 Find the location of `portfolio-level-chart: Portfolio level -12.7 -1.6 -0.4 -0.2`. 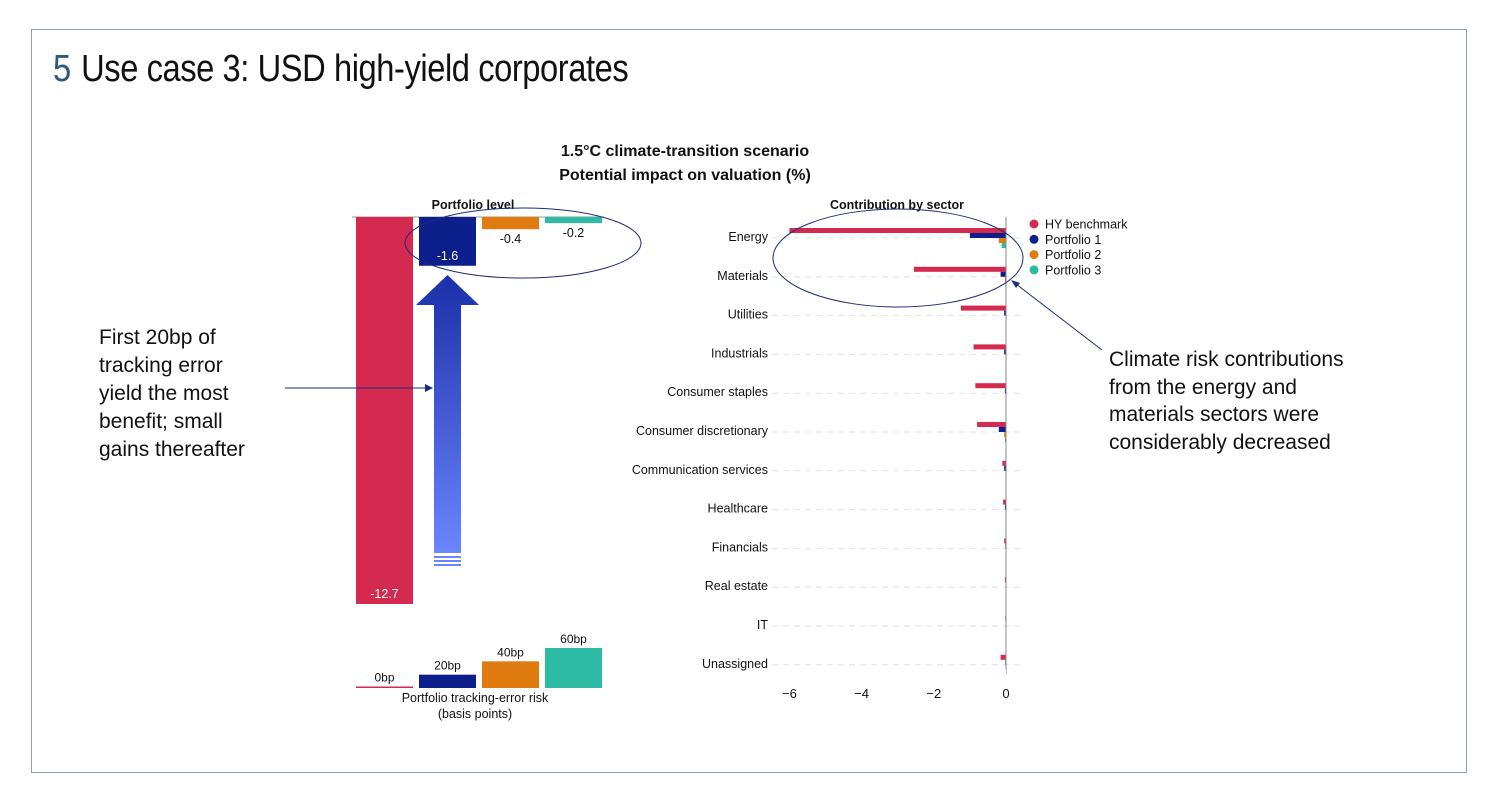

portfolio-level-chart: Portfolio level -12.7 -1.6 -0.4 -0.2 is located at coordinates (478, 401).